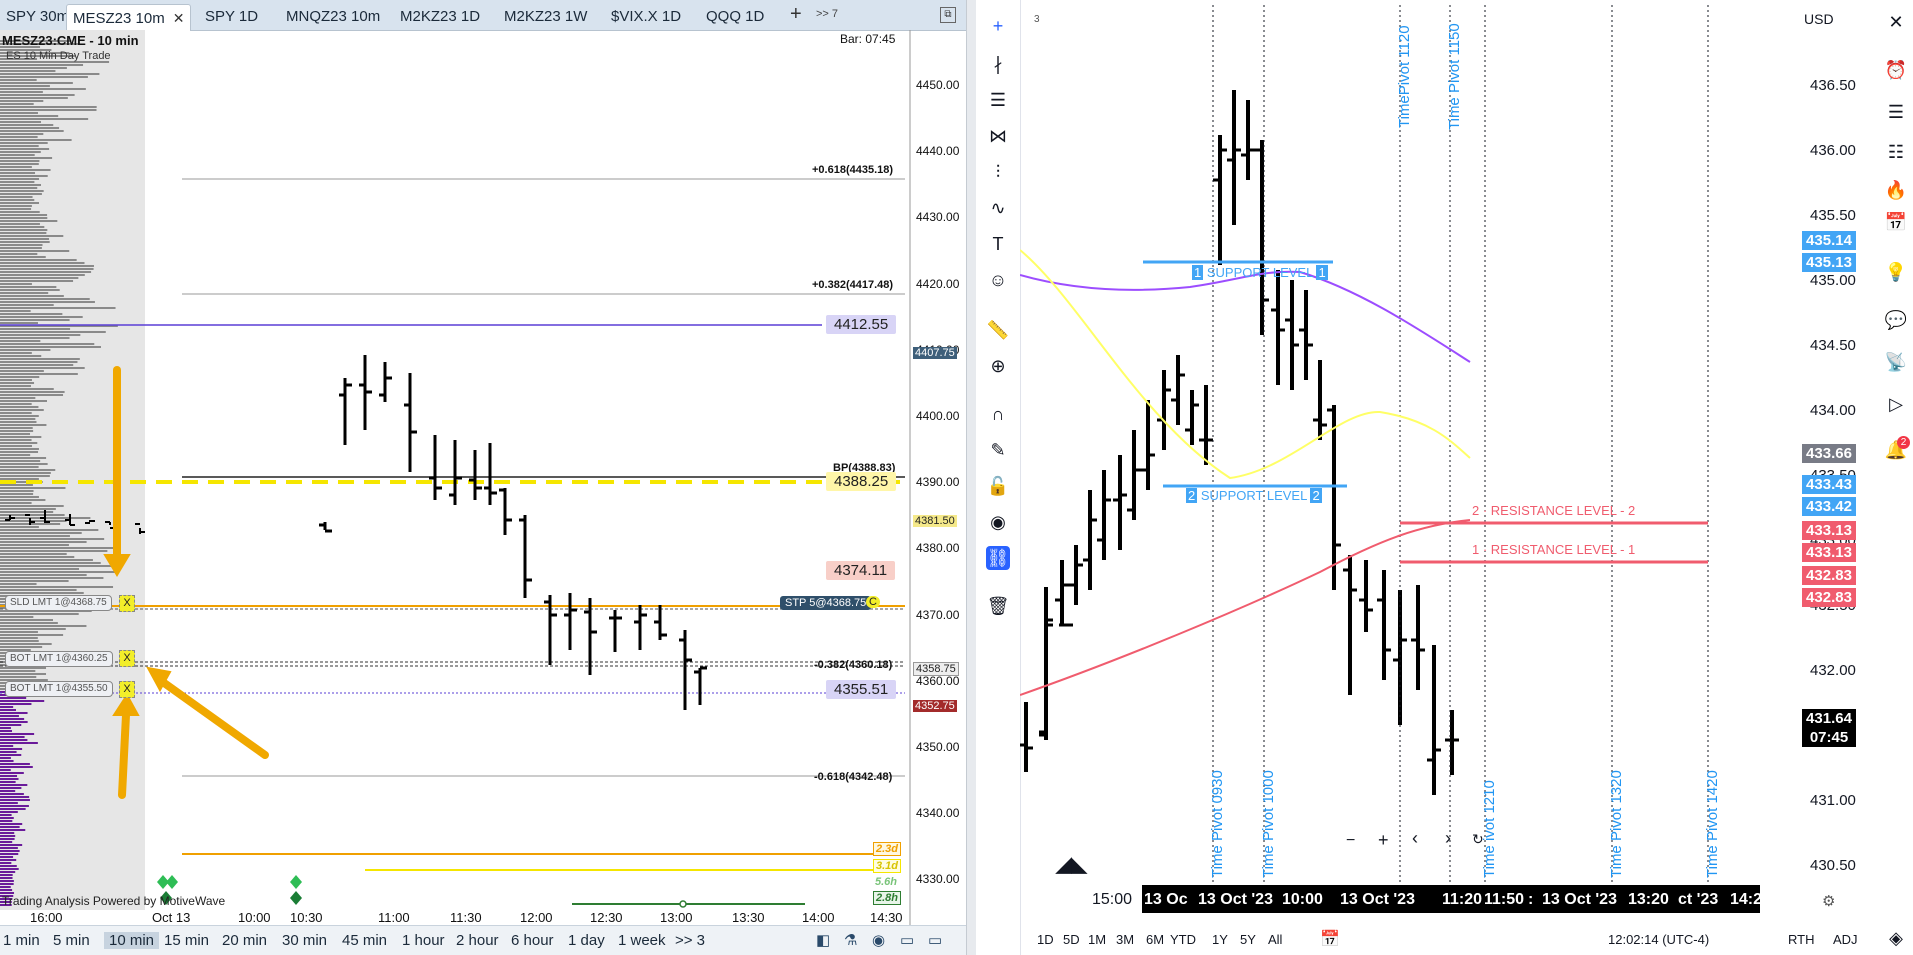  I want to click on range-5D: 5D, so click(1071, 939).